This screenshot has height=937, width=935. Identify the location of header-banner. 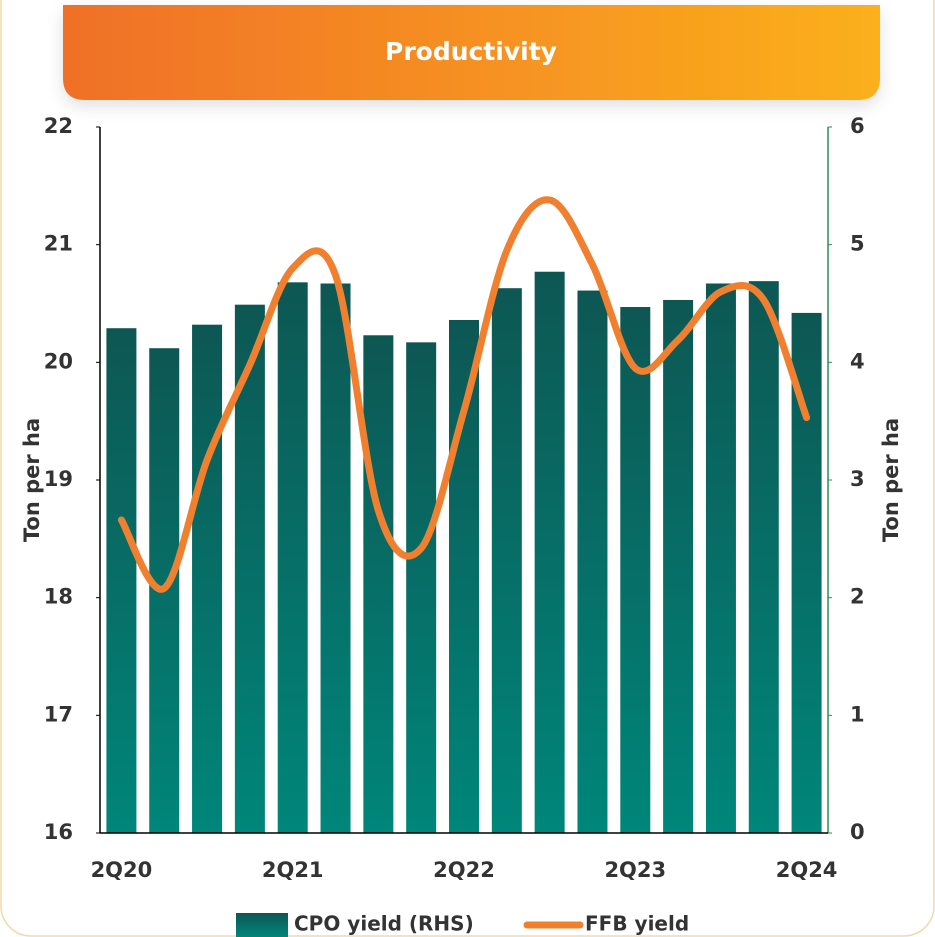
(471, 52).